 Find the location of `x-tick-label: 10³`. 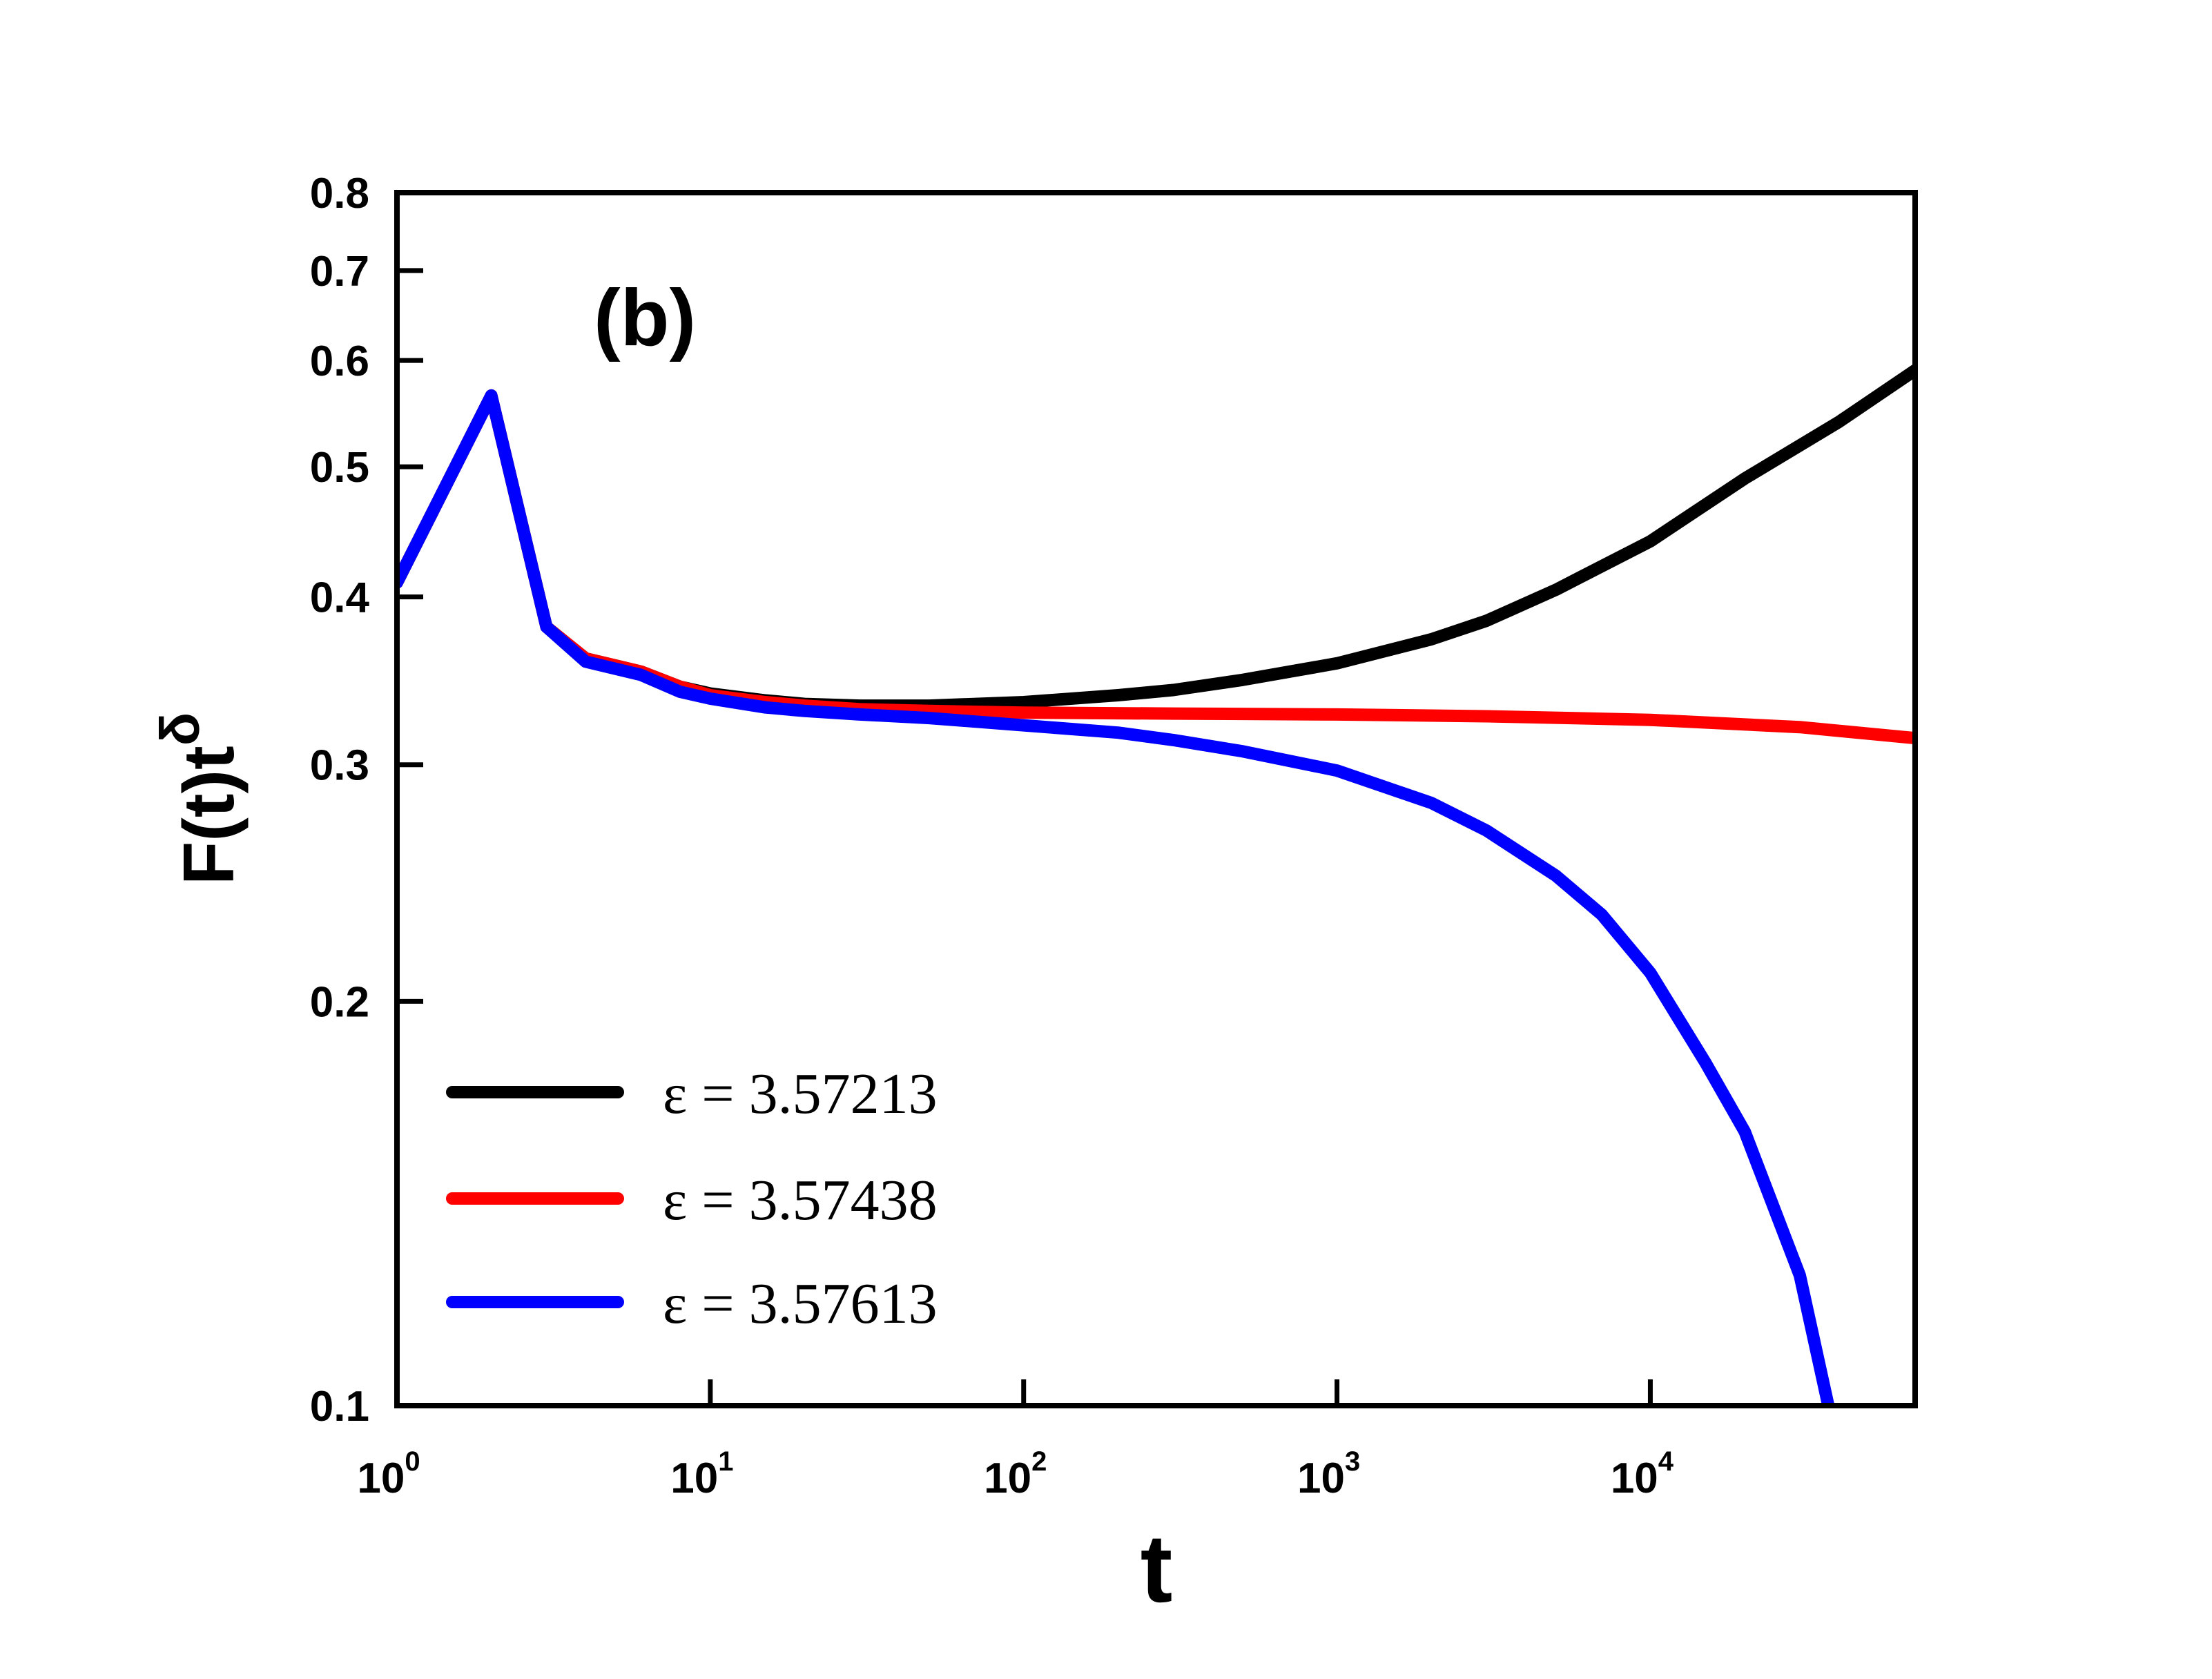

x-tick-label: 10³ is located at coordinates (1329, 1474).